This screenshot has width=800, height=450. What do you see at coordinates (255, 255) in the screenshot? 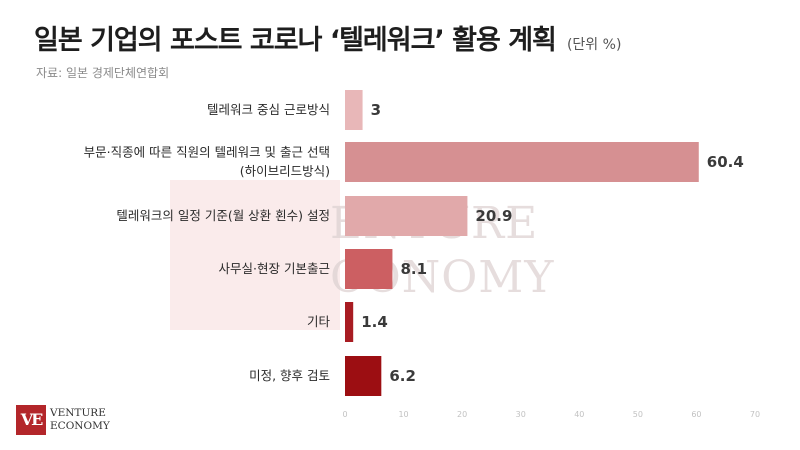
I see `watermark-logo-mark` at bounding box center [255, 255].